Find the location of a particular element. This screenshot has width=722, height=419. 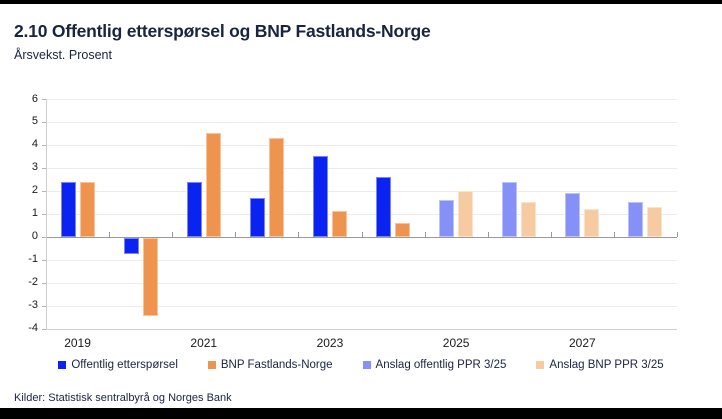

gridline-y3 is located at coordinates (361, 168).